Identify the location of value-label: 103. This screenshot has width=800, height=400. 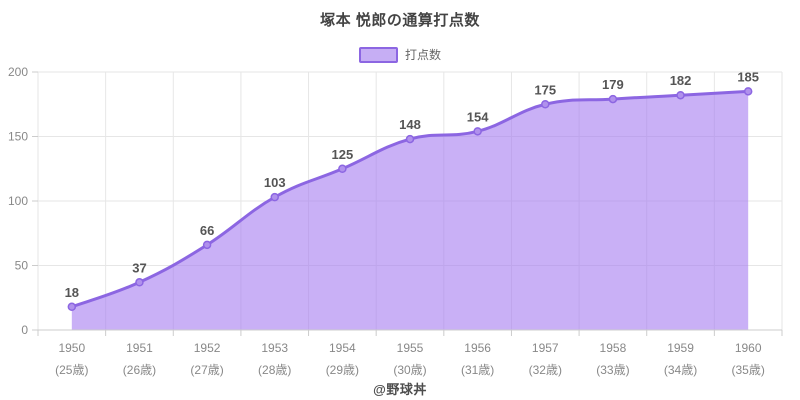
(275, 182).